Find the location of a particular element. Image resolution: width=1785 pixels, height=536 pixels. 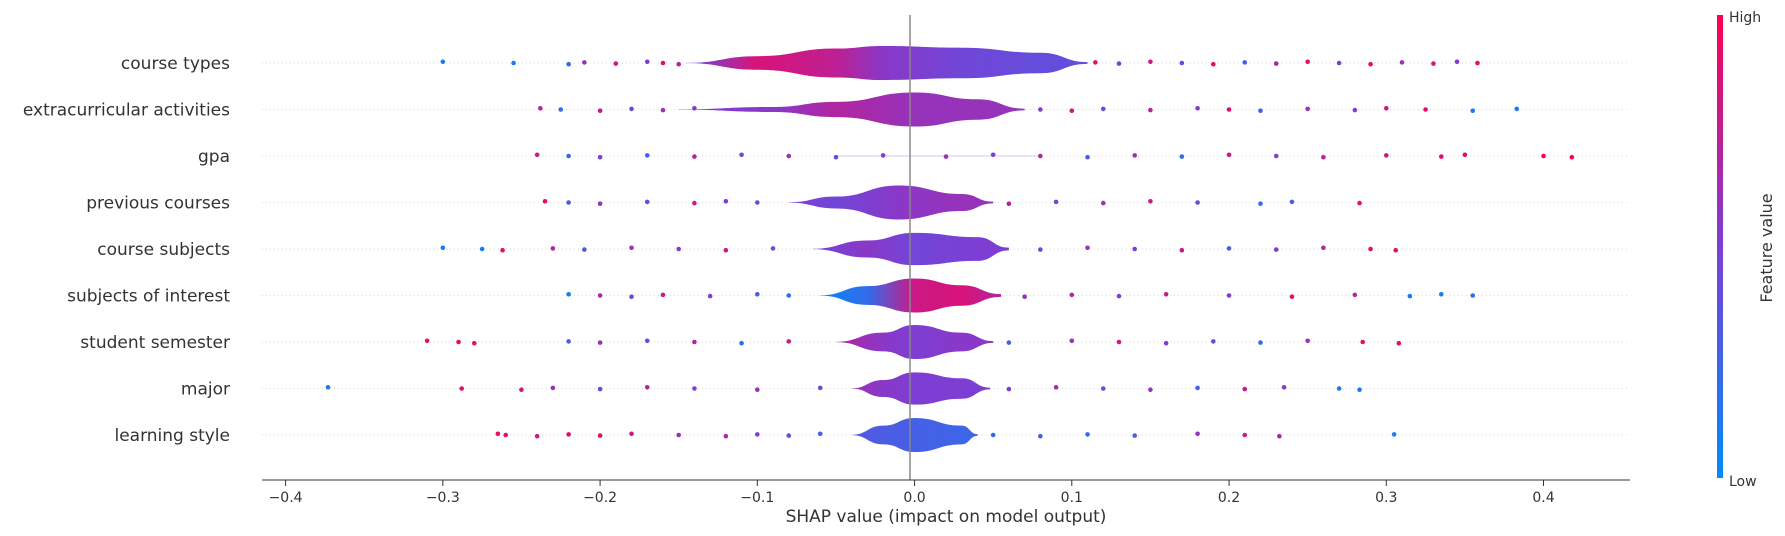

feature-label: course subjects is located at coordinates (163, 250).